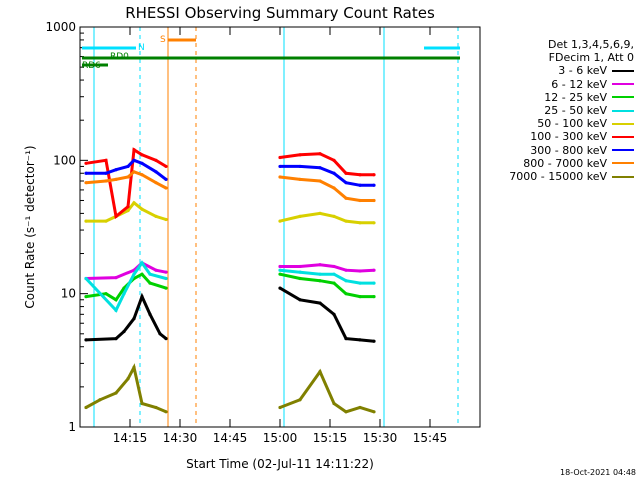 The height and width of the screenshot is (480, 640). Describe the element at coordinates (590, 44) in the screenshot. I see `legend-header-line-1: Det 1,3,4,5,6,9,` at that location.